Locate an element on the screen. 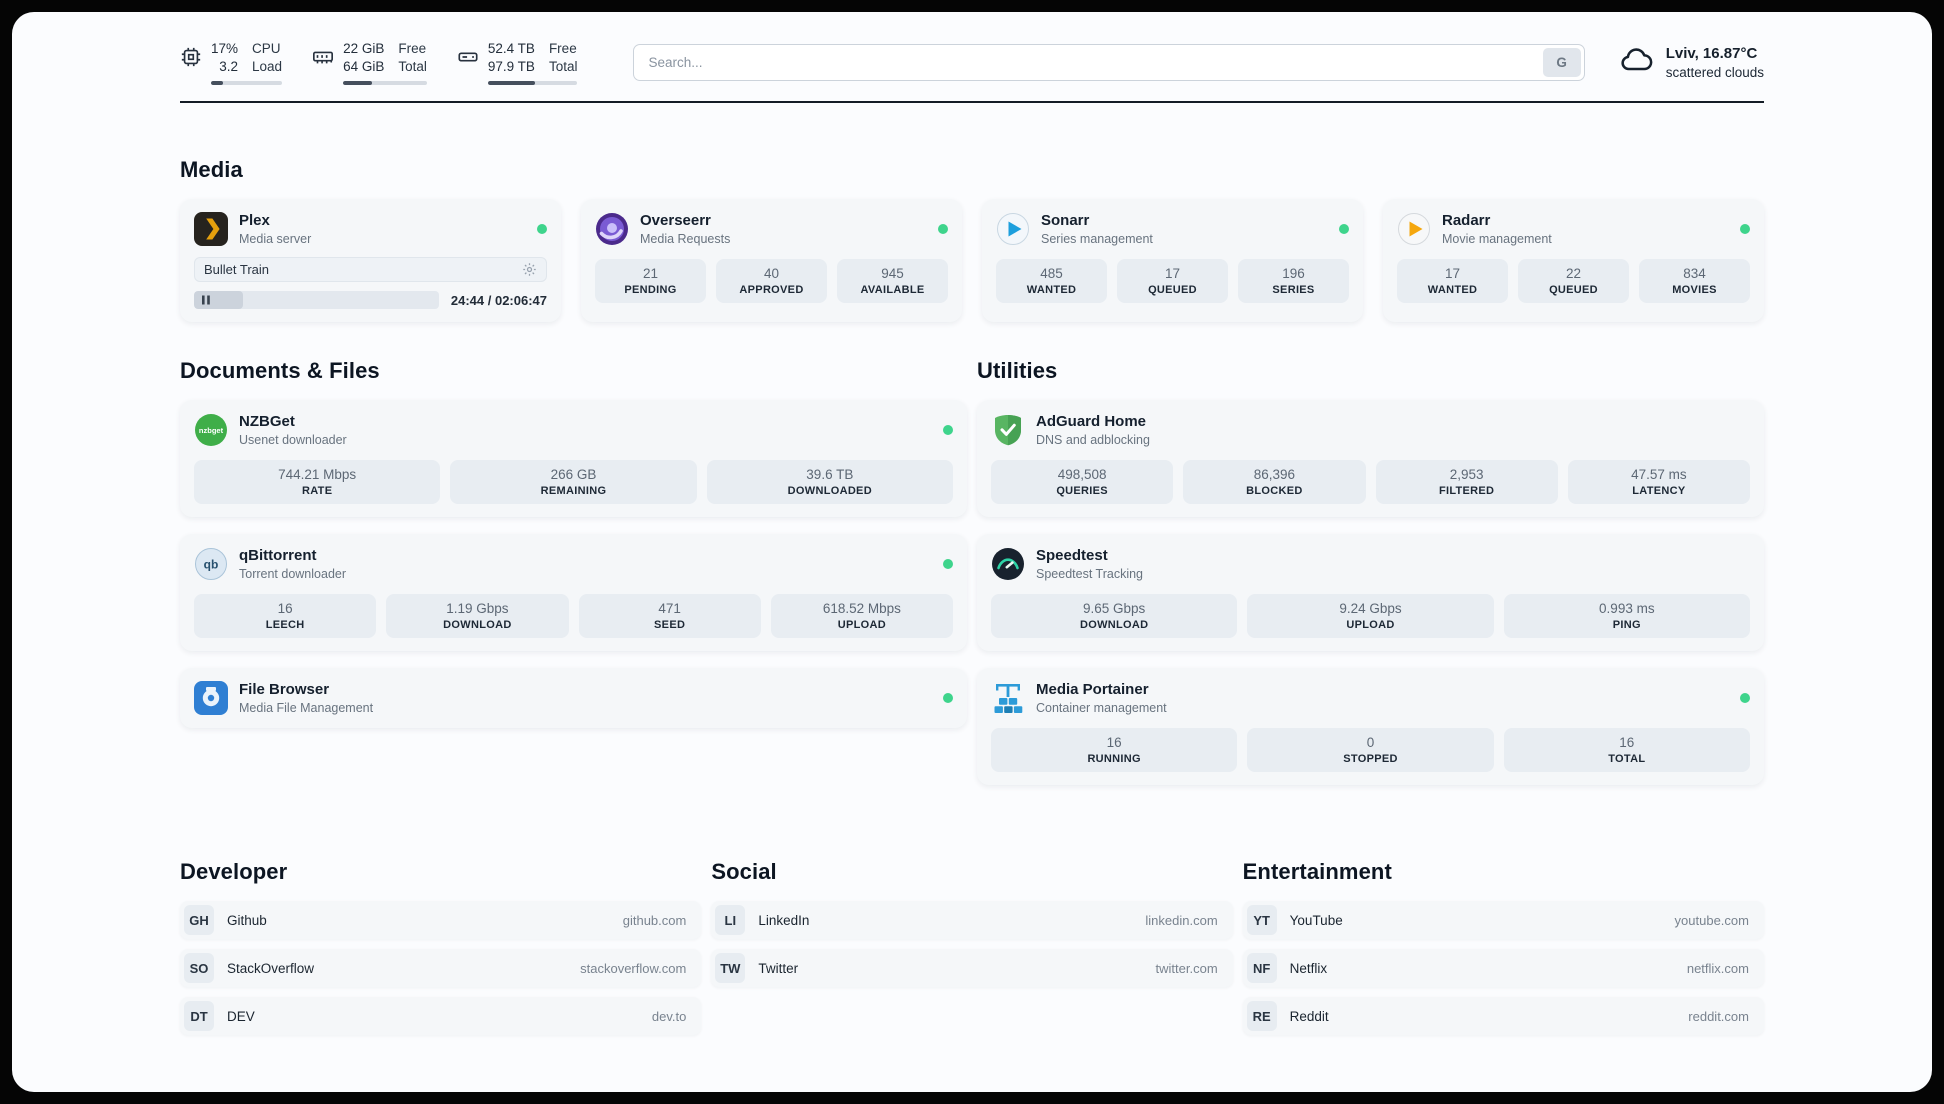 The height and width of the screenshot is (1104, 1944). stat-label: STOPPED is located at coordinates (1370, 759).